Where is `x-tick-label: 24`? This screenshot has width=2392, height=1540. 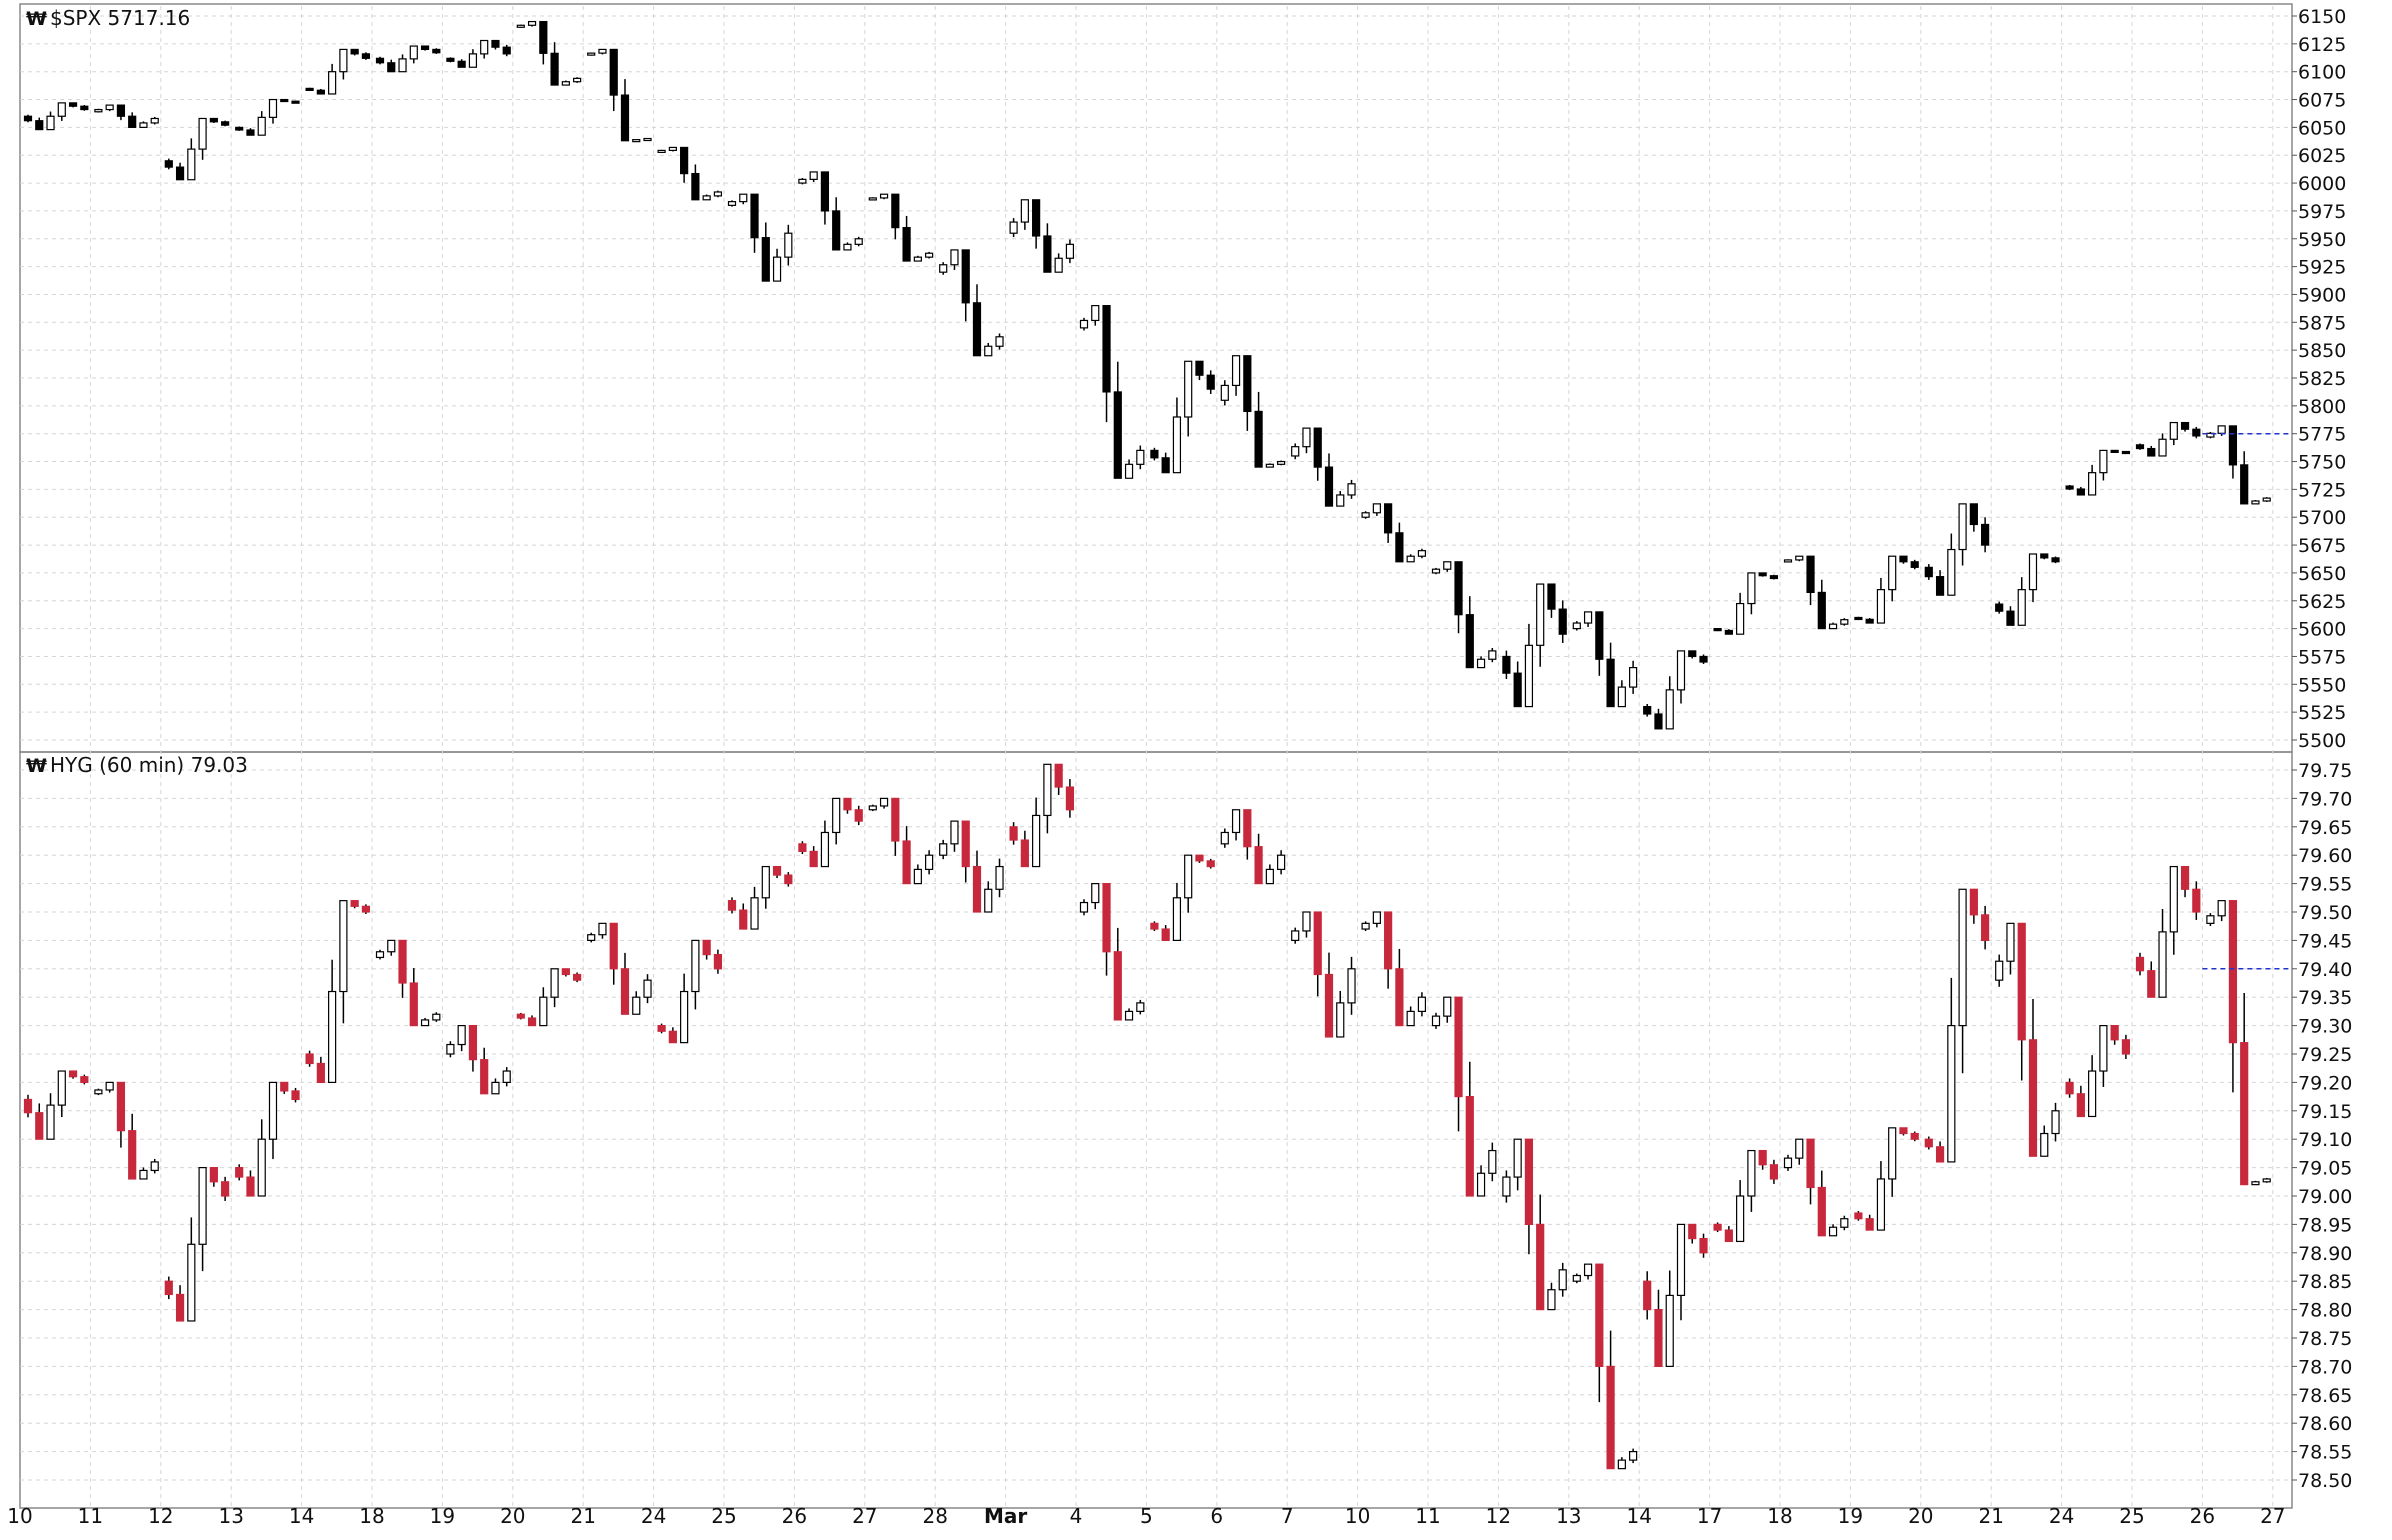
x-tick-label: 24 is located at coordinates (653, 1516).